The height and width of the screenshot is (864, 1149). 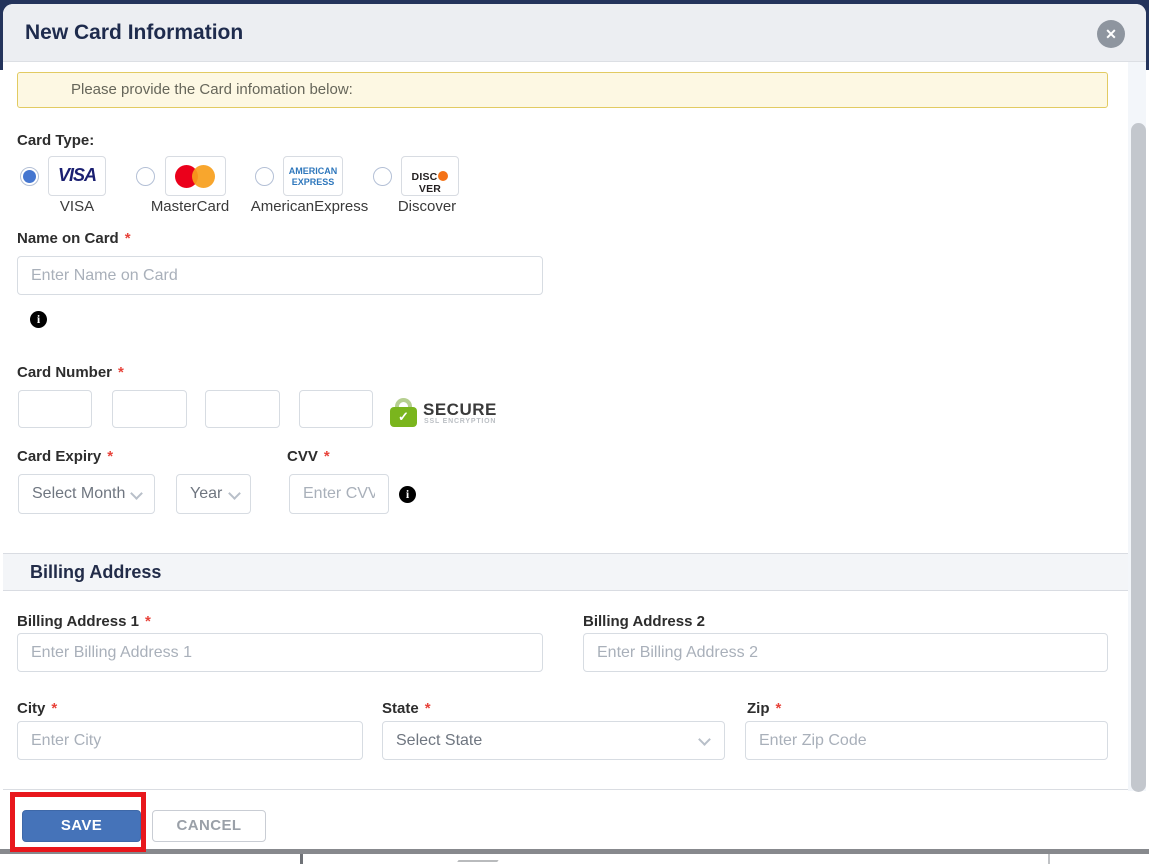 I want to click on card-type-option-label: AmericanExpress, so click(x=309, y=206).